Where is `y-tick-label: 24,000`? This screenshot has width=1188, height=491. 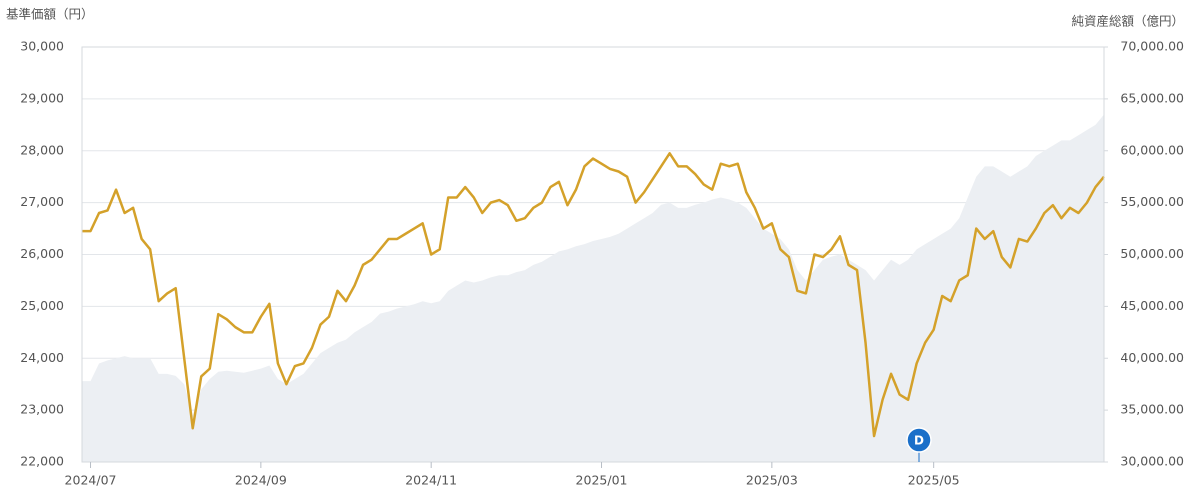 y-tick-label: 24,000 is located at coordinates (42, 357).